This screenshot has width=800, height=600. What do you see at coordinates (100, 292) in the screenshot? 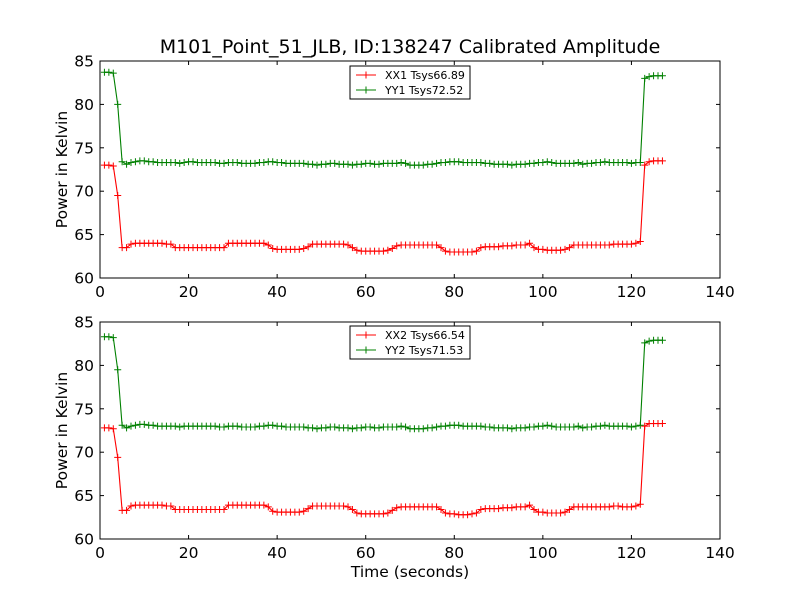
I see `x-tick-label: 0` at bounding box center [100, 292].